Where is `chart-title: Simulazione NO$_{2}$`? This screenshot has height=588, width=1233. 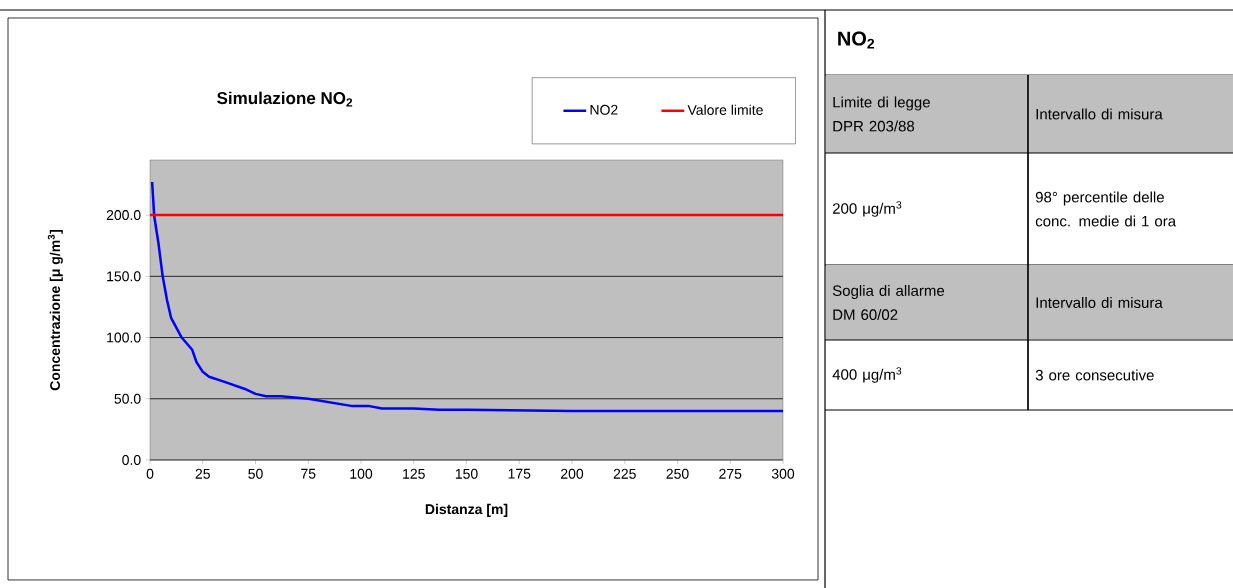 chart-title: Simulazione NO$_{2}$ is located at coordinates (285, 99).